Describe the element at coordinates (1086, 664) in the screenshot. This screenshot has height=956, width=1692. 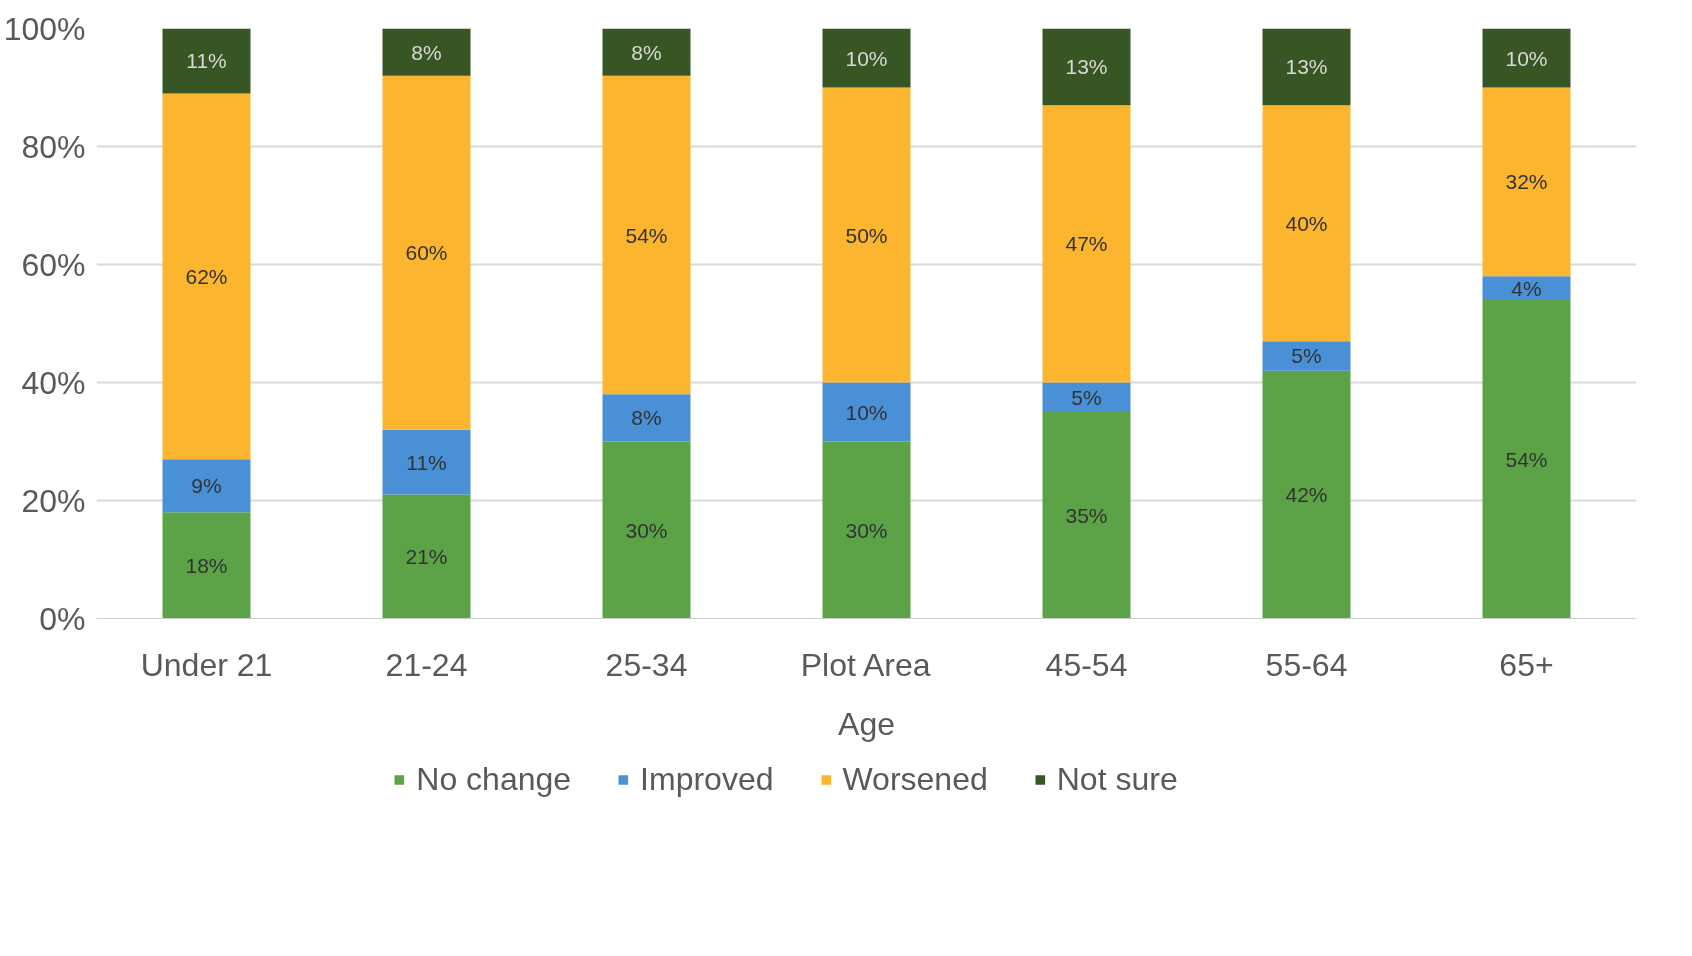
I see `x-tick-label: 45-54` at that location.